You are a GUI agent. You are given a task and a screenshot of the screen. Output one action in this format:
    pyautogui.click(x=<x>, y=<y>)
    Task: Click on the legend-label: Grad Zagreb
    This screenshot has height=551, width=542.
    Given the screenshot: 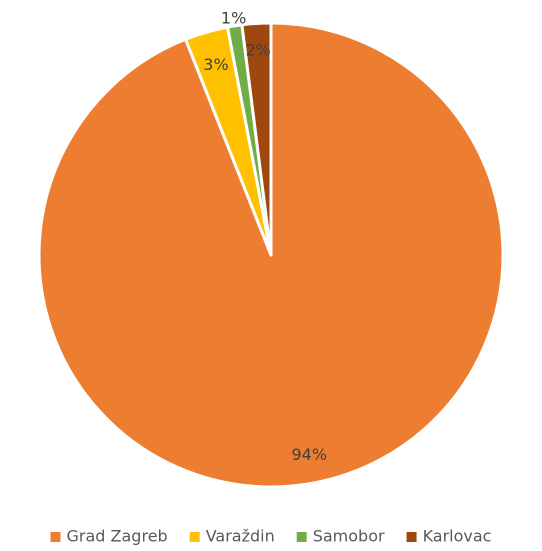 What is the action you would take?
    pyautogui.click(x=117, y=536)
    